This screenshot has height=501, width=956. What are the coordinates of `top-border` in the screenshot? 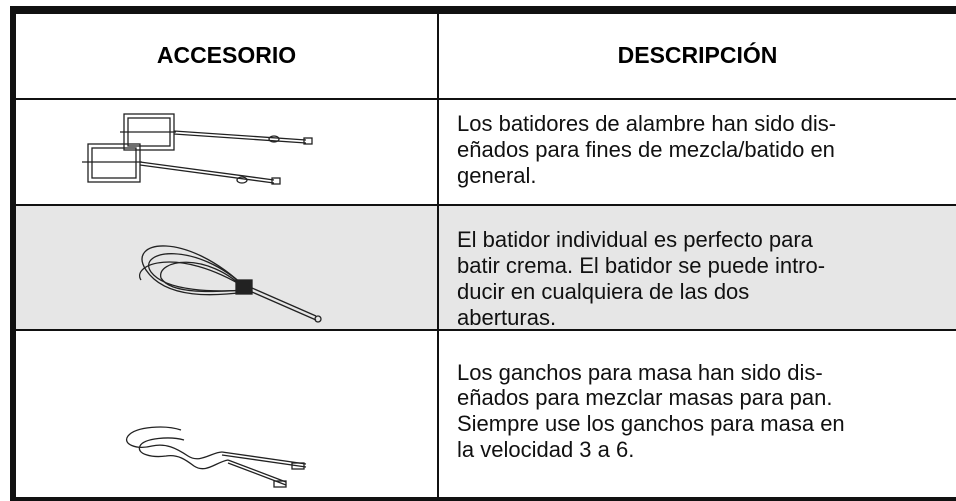 It's located at (483, 10).